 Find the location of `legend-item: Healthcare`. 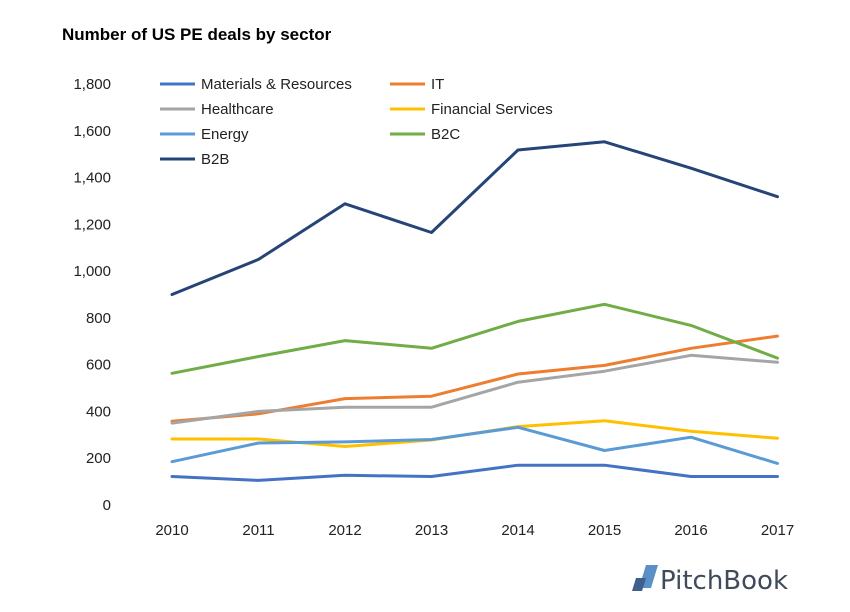

legend-item: Healthcare is located at coordinates (217, 109).